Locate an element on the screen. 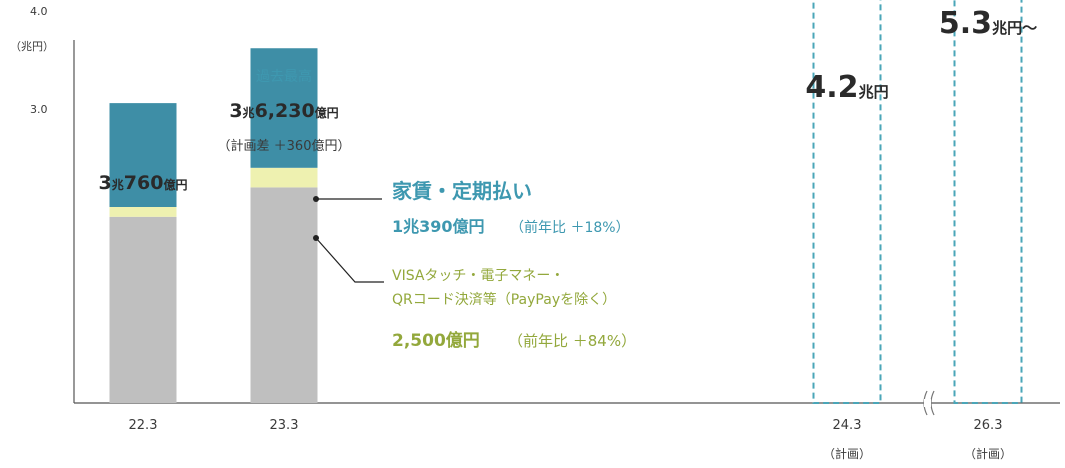 This screenshot has width=1065, height=468. bar-value-label: 5.3兆円～ is located at coordinates (988, 23).